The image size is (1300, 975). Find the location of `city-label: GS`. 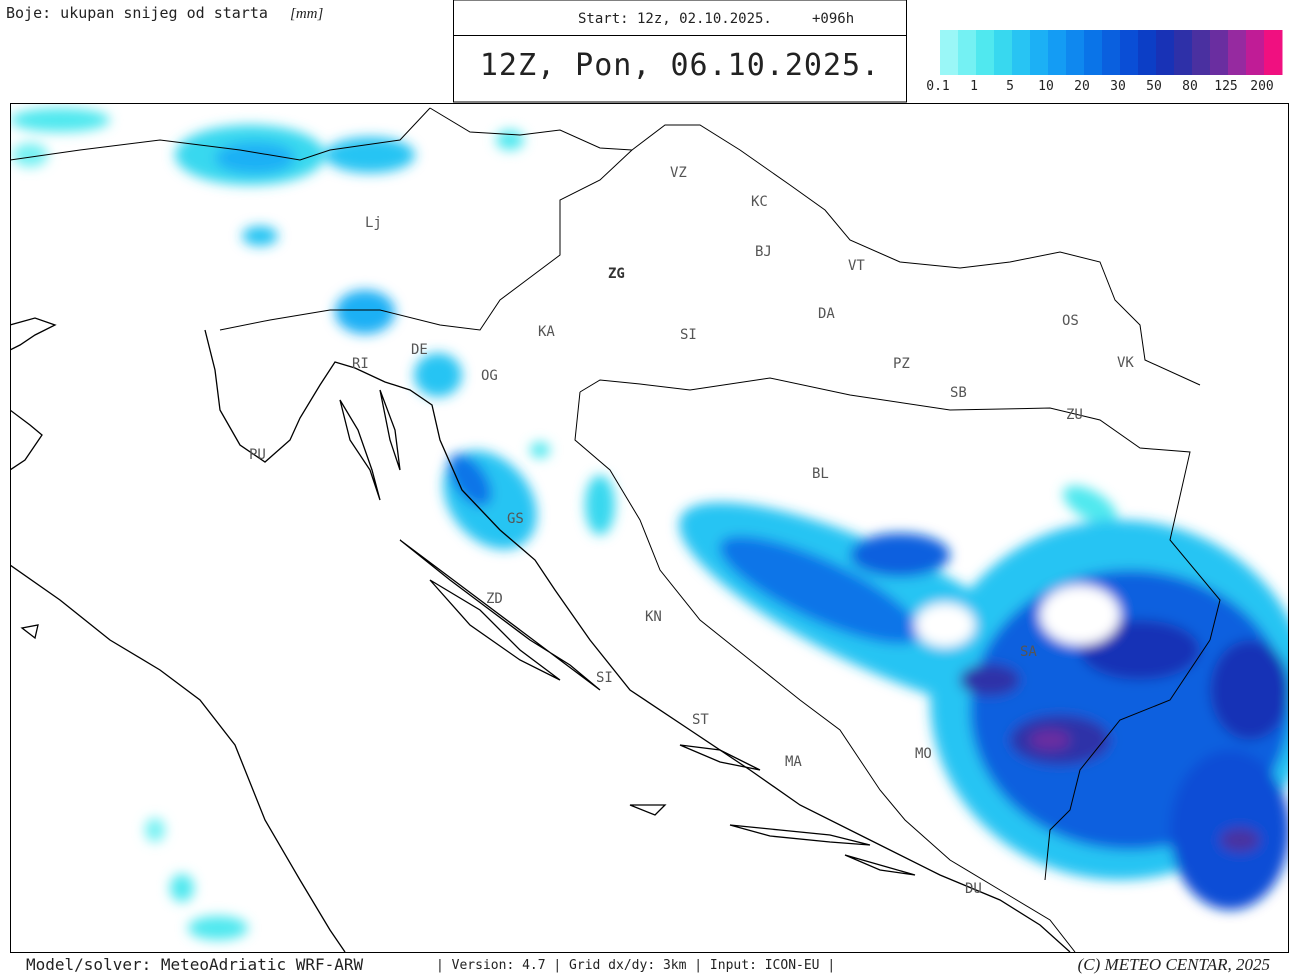

city-label: GS is located at coordinates (515, 519).